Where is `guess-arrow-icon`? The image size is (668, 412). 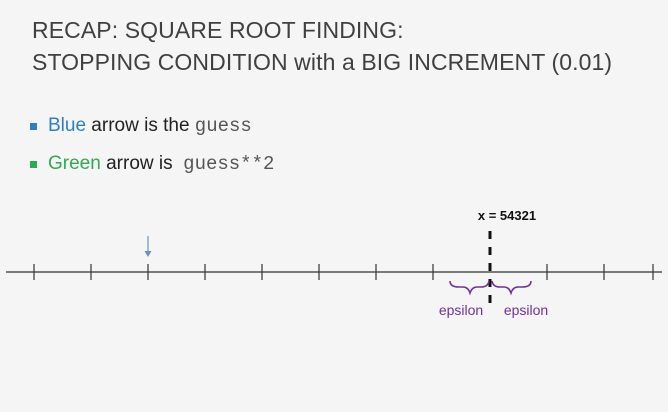 guess-arrow-icon is located at coordinates (148, 246).